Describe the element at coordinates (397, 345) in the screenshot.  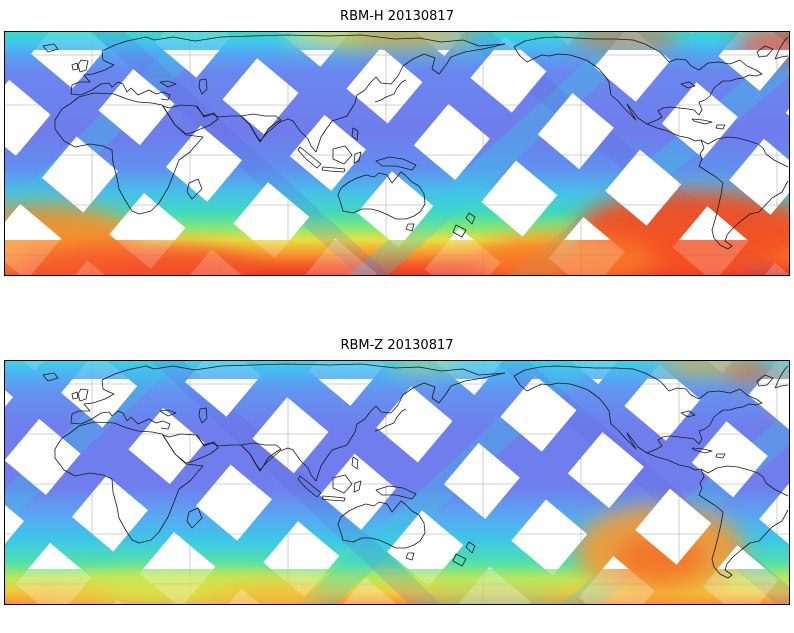
I see `panel-rbm-z-title: RBM-Z 20130817` at that location.